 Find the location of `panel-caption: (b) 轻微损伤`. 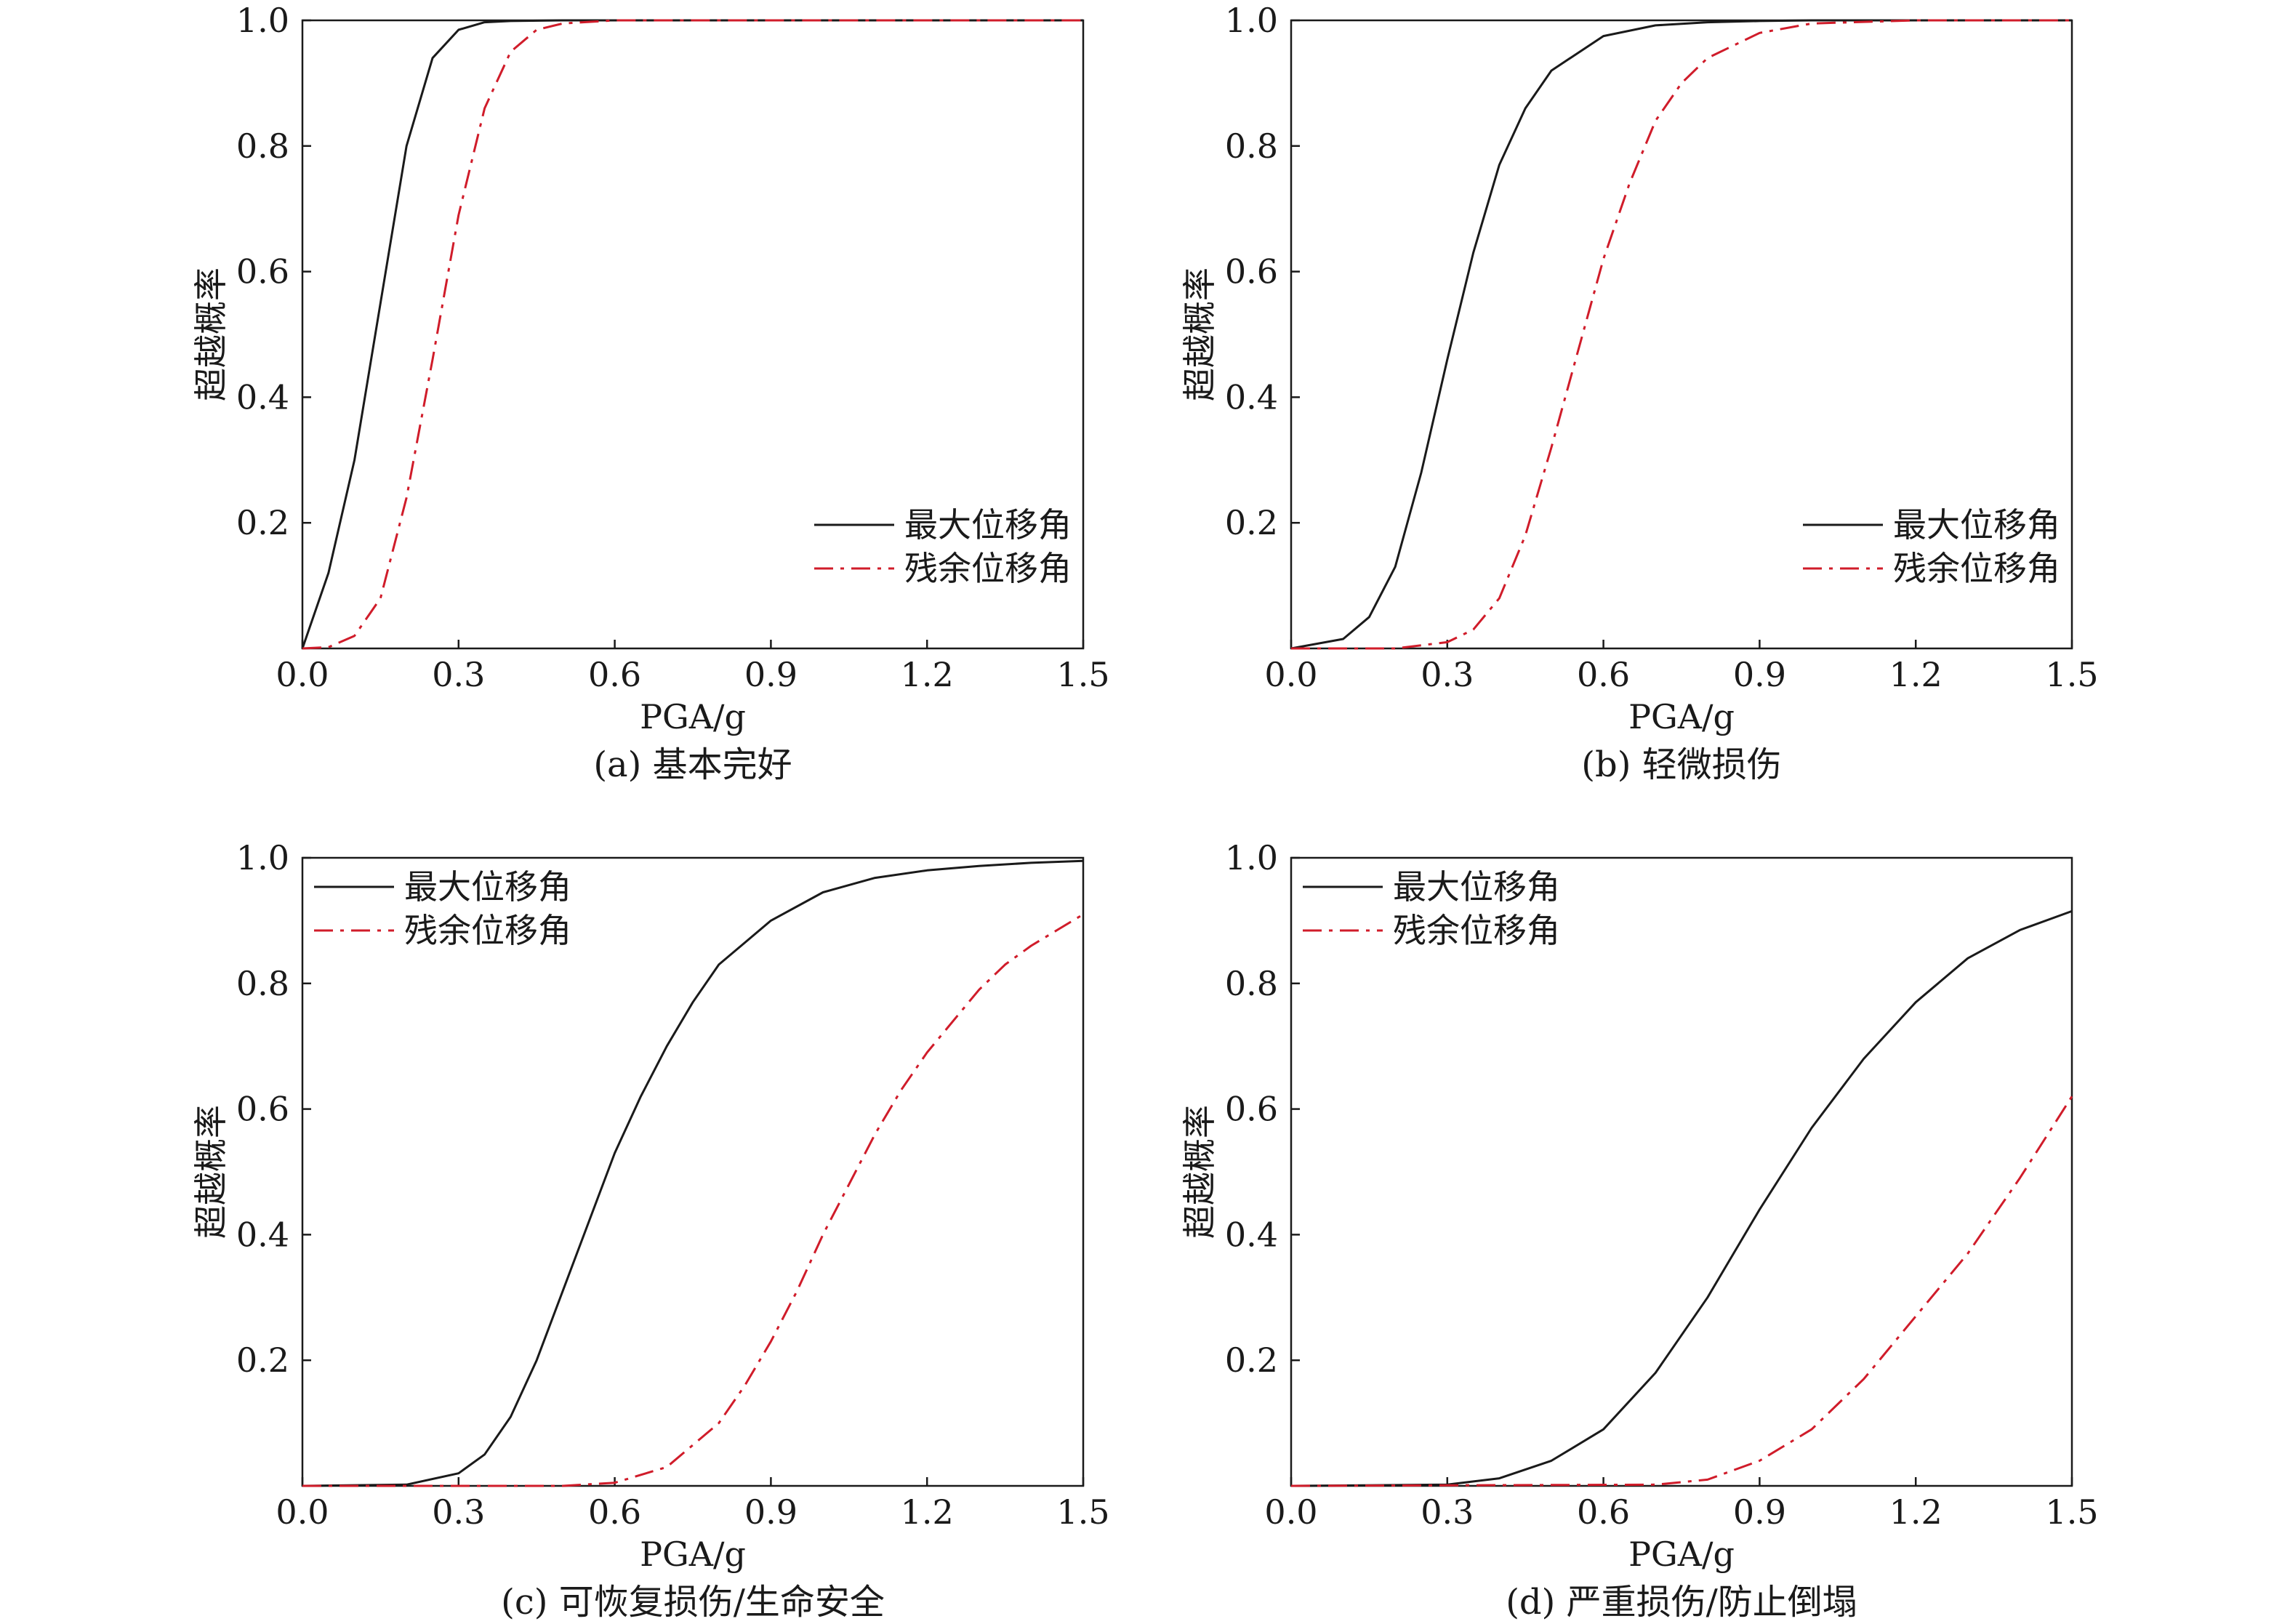

panel-caption: (b) 轻微损伤 is located at coordinates (1681, 764).